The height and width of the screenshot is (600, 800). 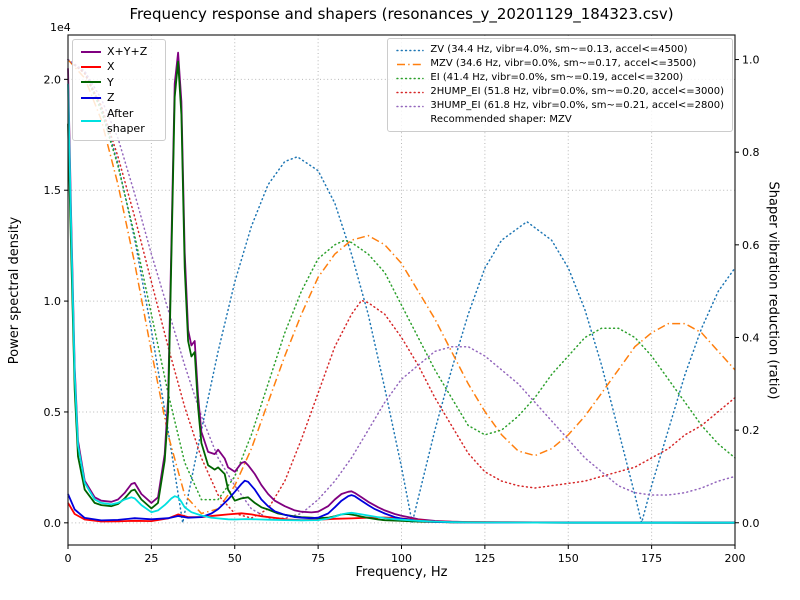 What do you see at coordinates (119, 97) in the screenshot?
I see `legend-item-z: Z` at bounding box center [119, 97].